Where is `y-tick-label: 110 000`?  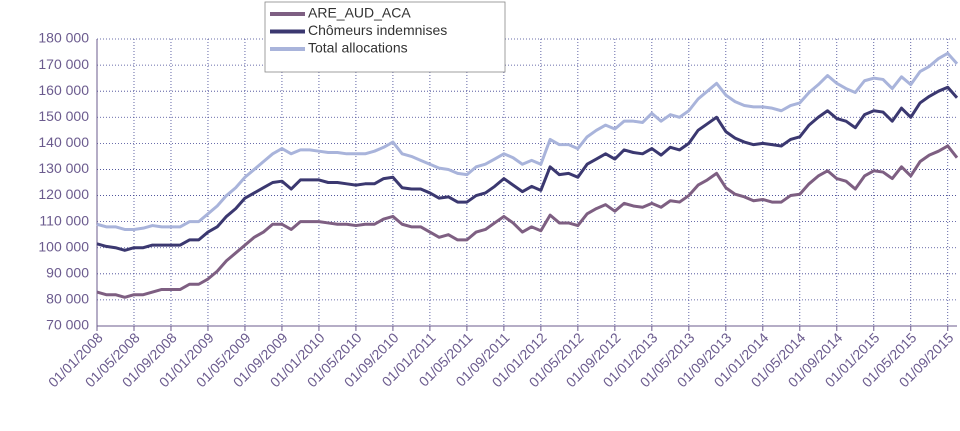 y-tick-label: 110 000 is located at coordinates (64, 220).